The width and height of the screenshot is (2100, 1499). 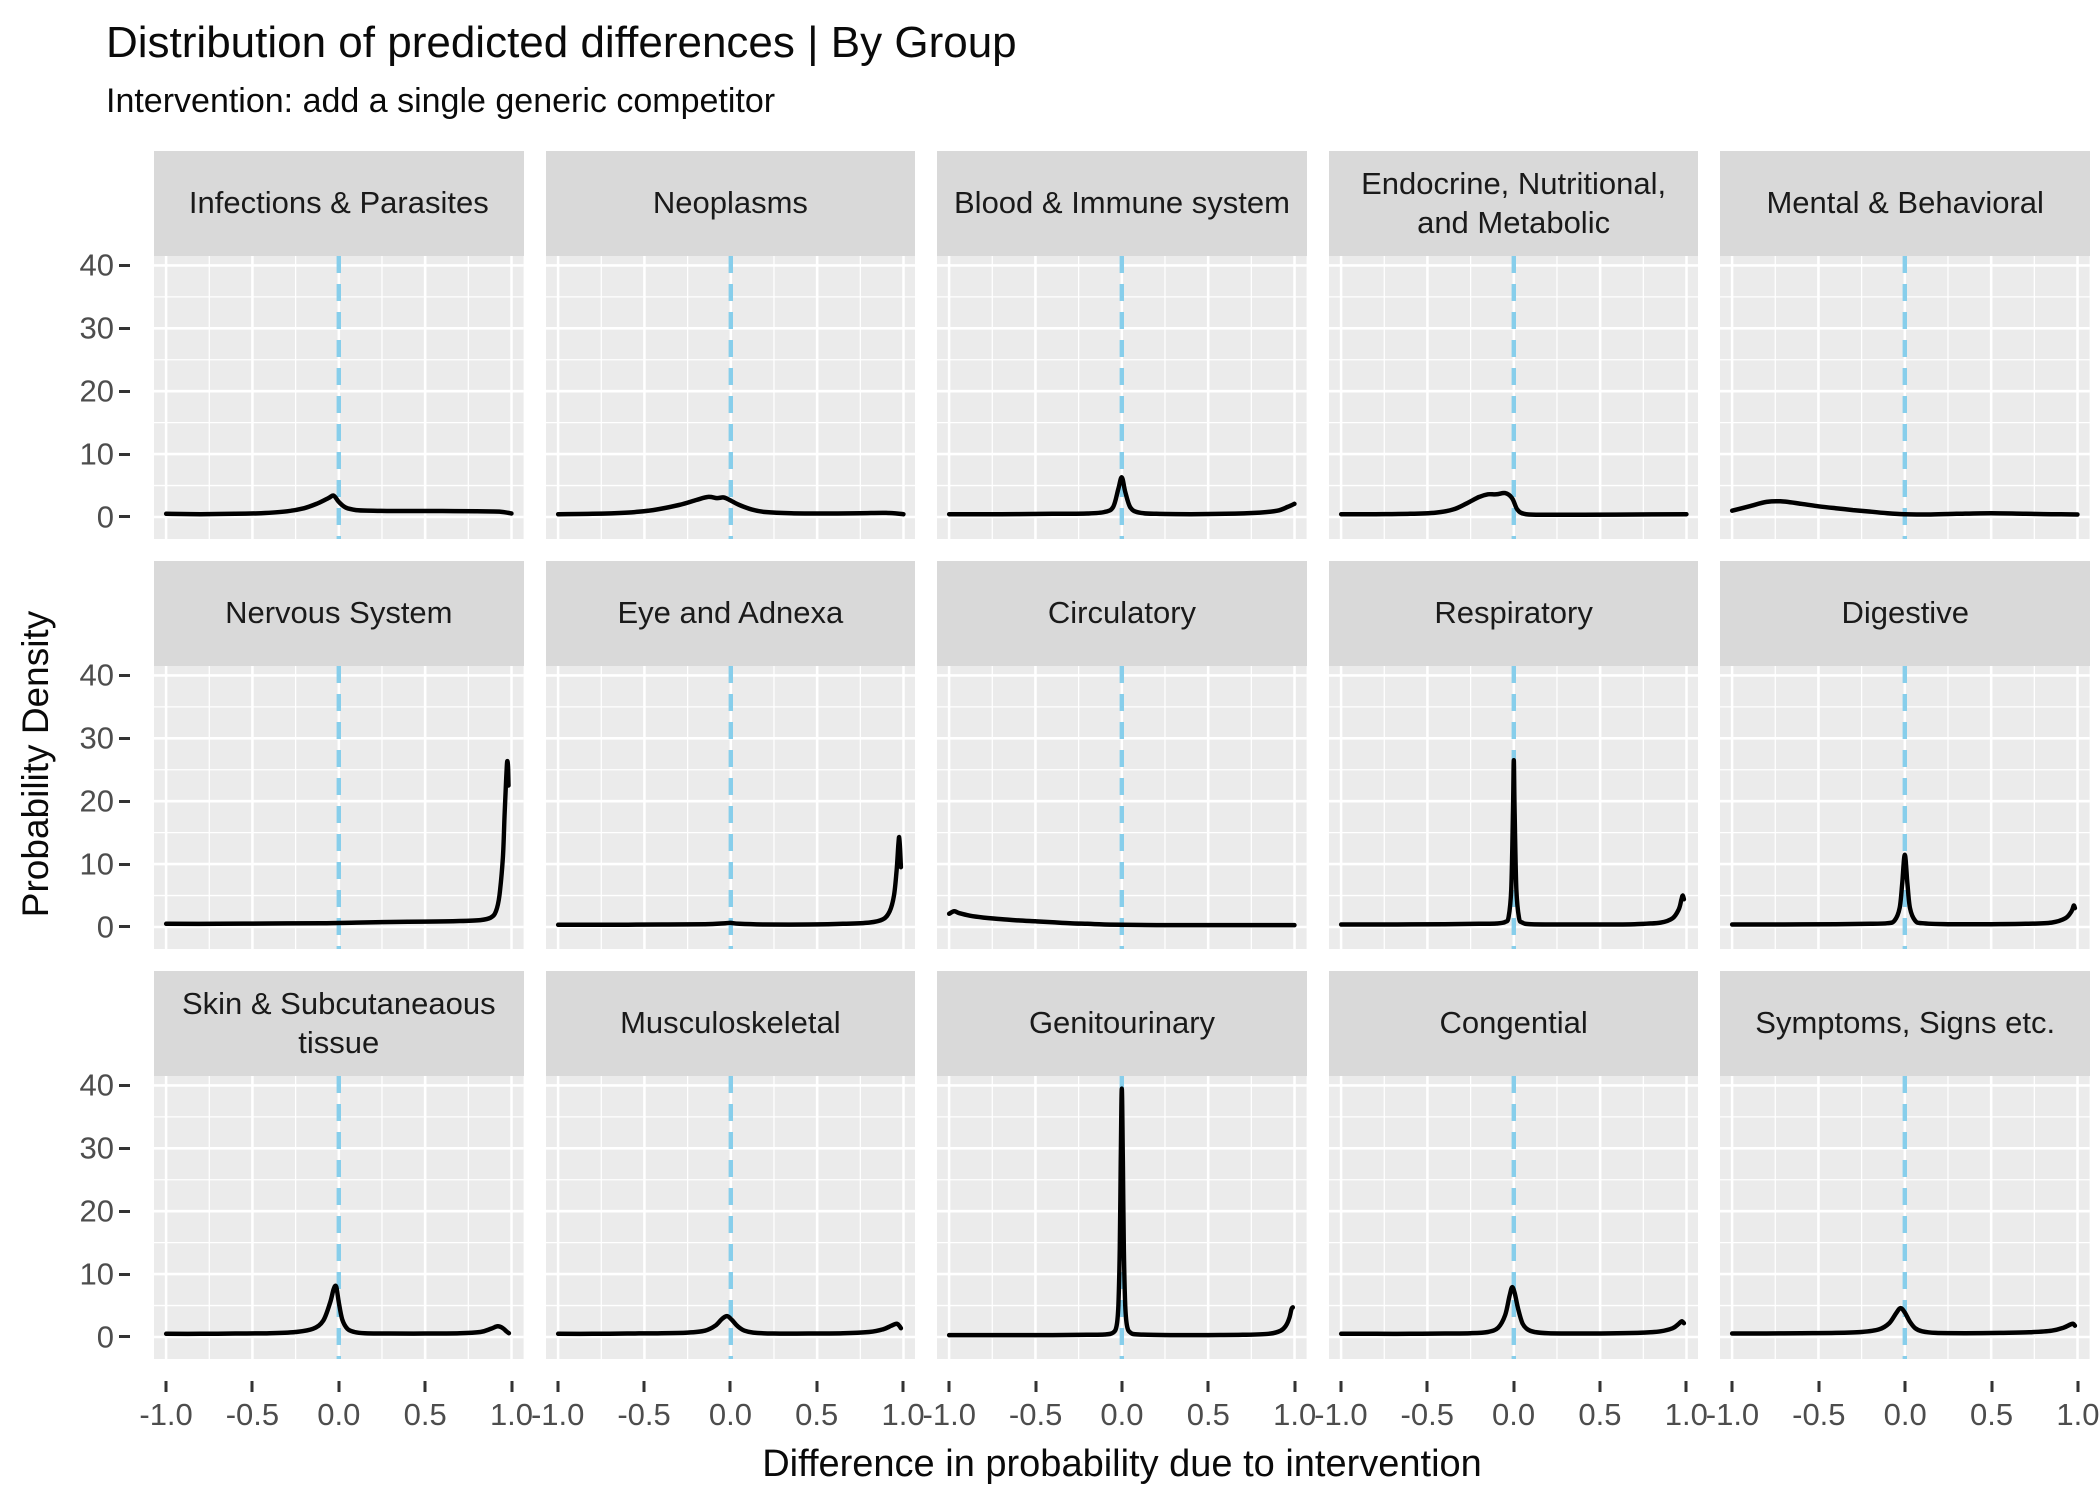 I want to click on facet-strip-label: Digestive, so click(x=1905, y=613).